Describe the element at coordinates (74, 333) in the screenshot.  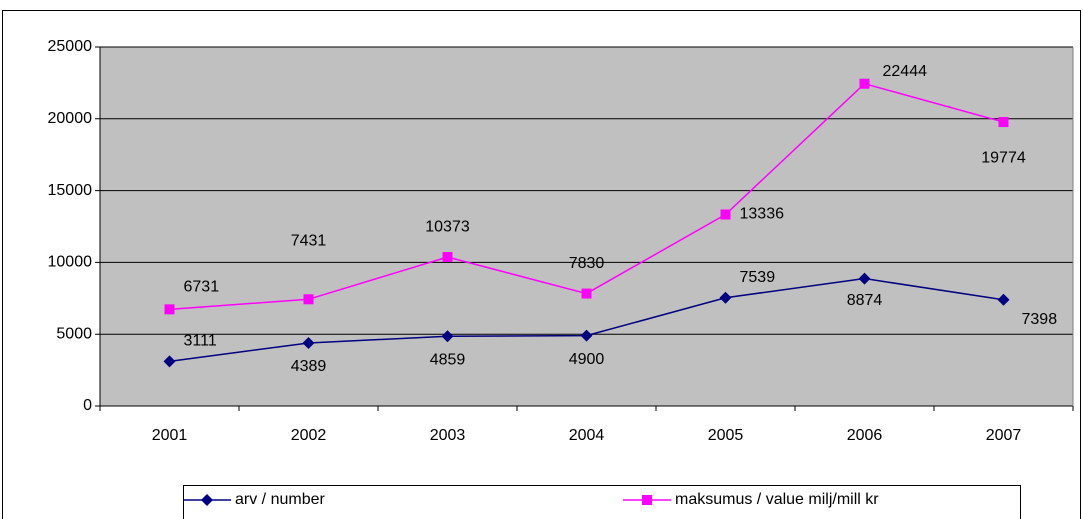
I see `y-tick-label: 5000` at that location.